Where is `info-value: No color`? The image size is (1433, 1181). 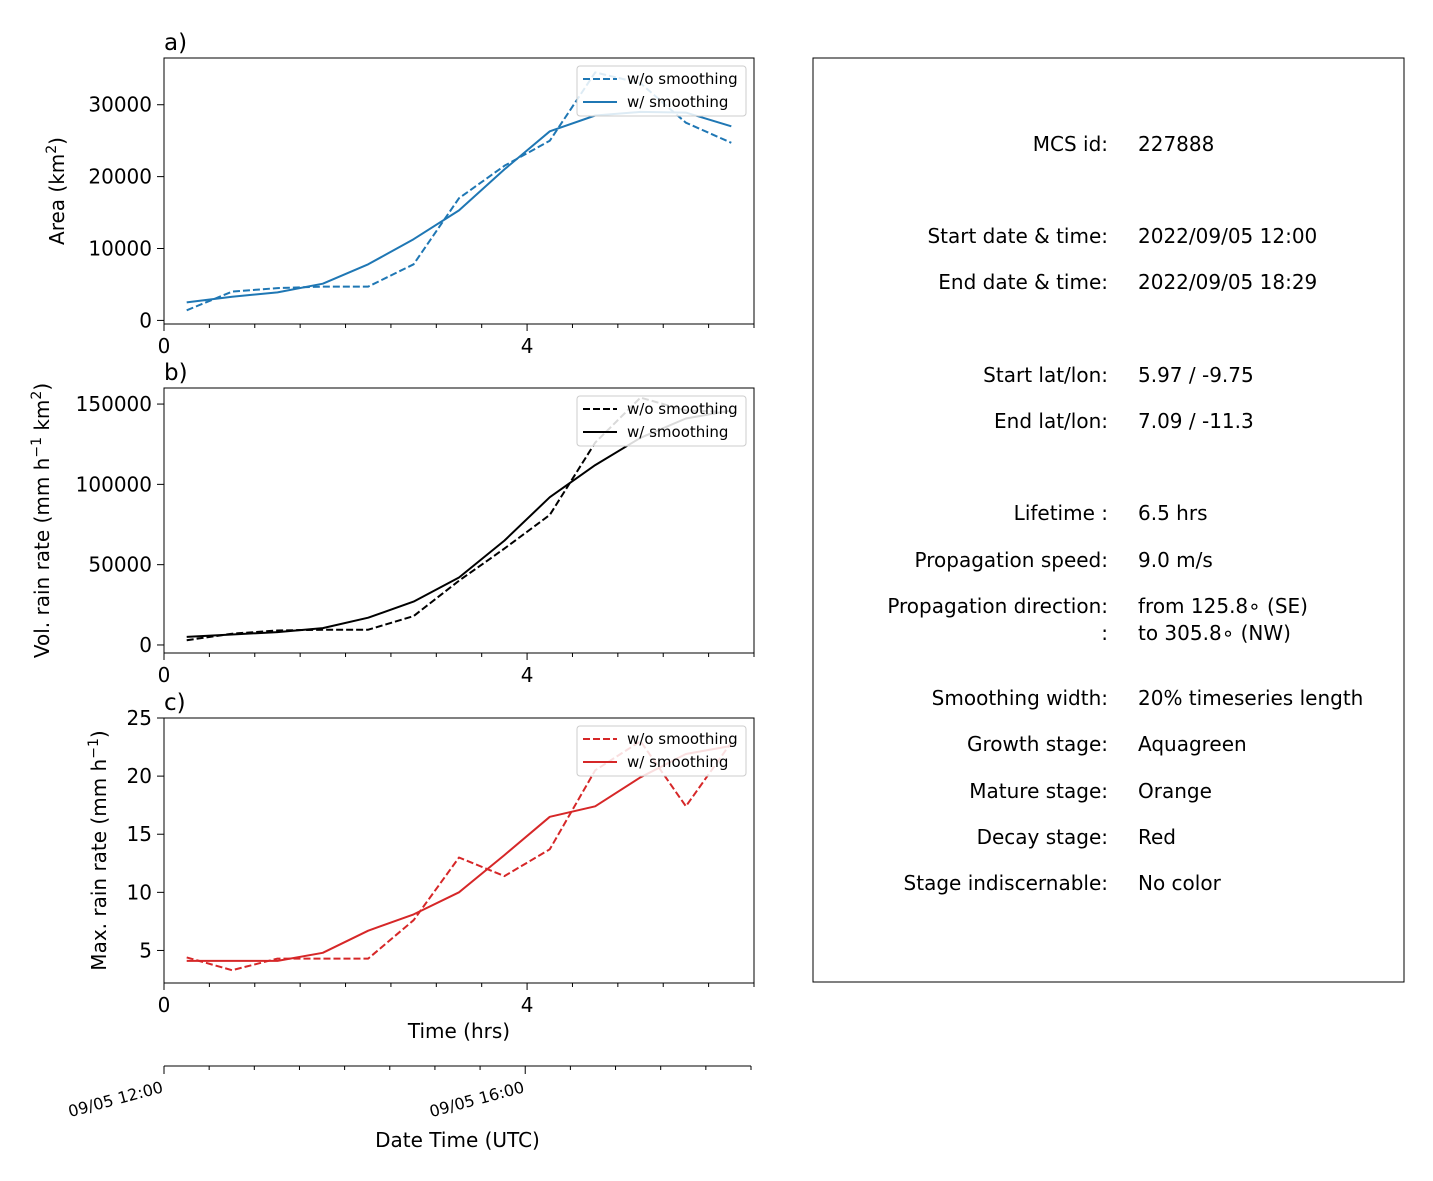
info-value: No color is located at coordinates (1180, 883).